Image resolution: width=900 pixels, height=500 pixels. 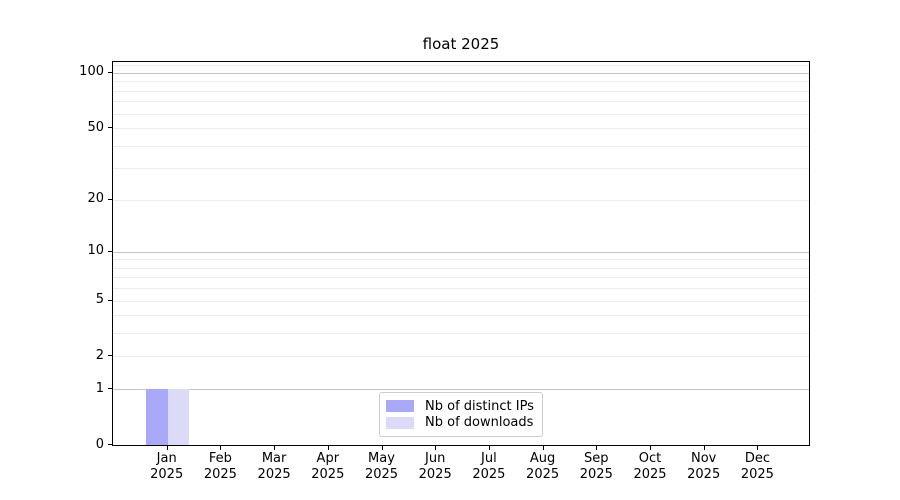 What do you see at coordinates (95, 251) in the screenshot?
I see `y-tick-label-10: 10` at bounding box center [95, 251].